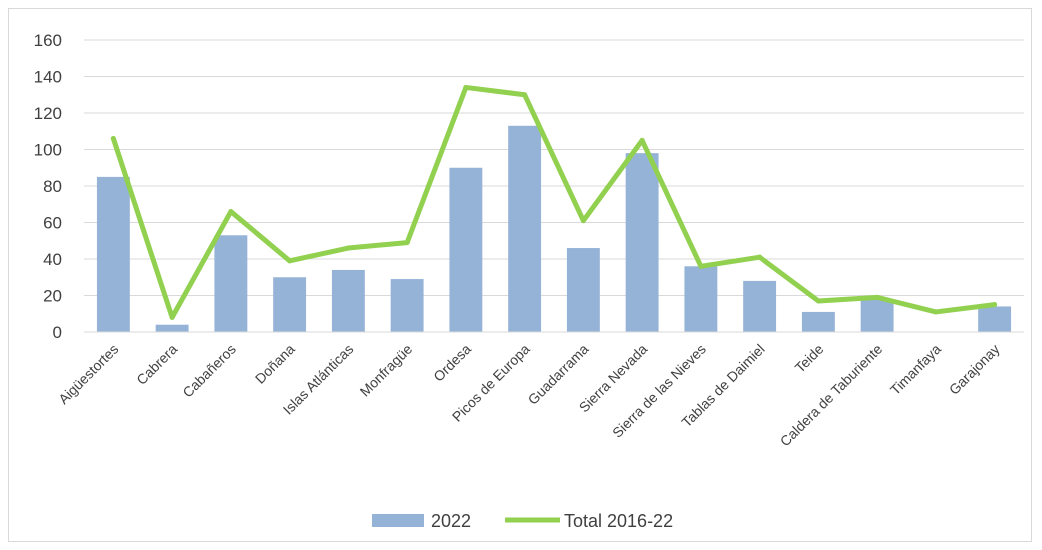 Image resolution: width=1042 pixels, height=550 pixels. Describe the element at coordinates (275, 364) in the screenshot. I see `x-tick-label: Doñana` at that location.